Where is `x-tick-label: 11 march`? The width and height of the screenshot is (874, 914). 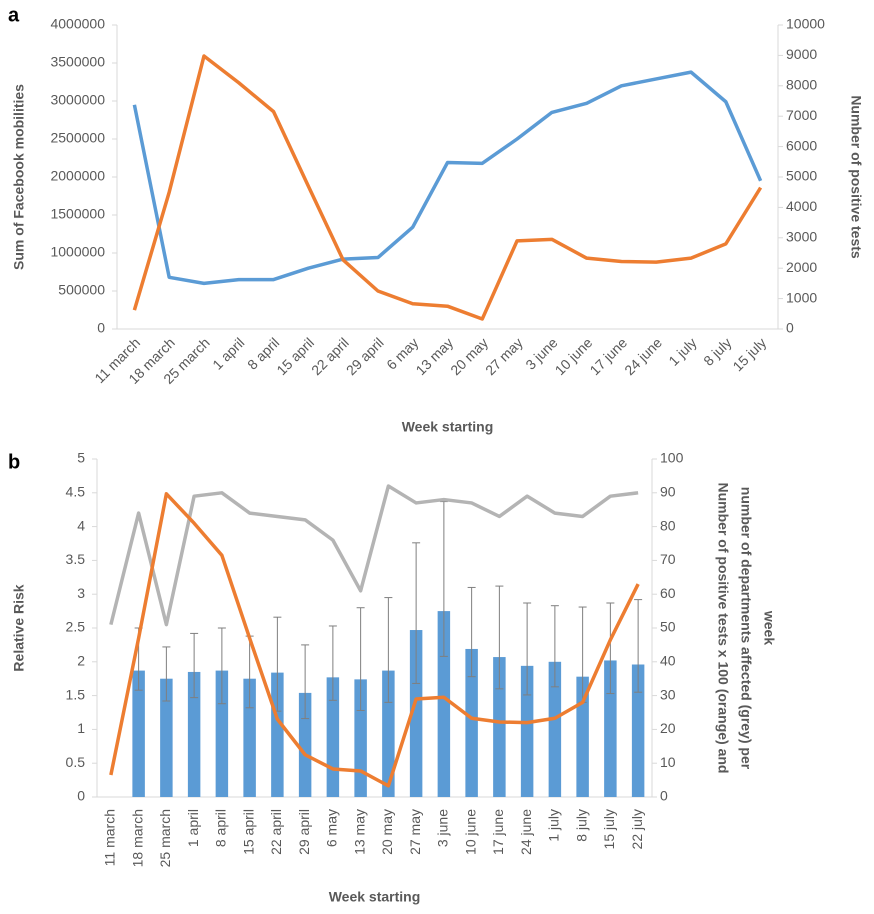
x-tick-label: 11 march is located at coordinates (110, 837).